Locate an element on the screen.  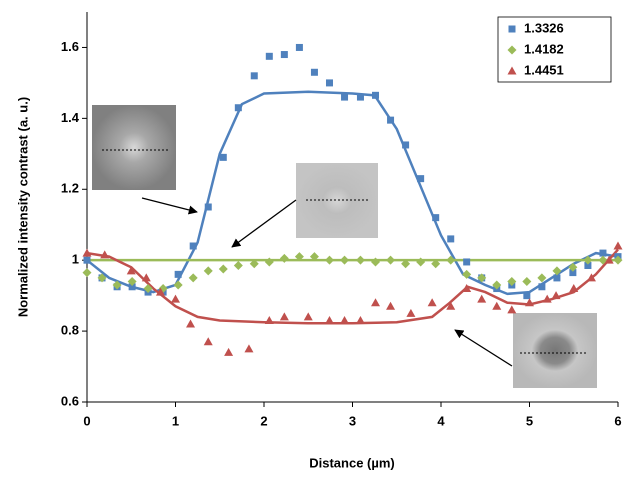
legend-label: 1.3326 is located at coordinates (544, 27).